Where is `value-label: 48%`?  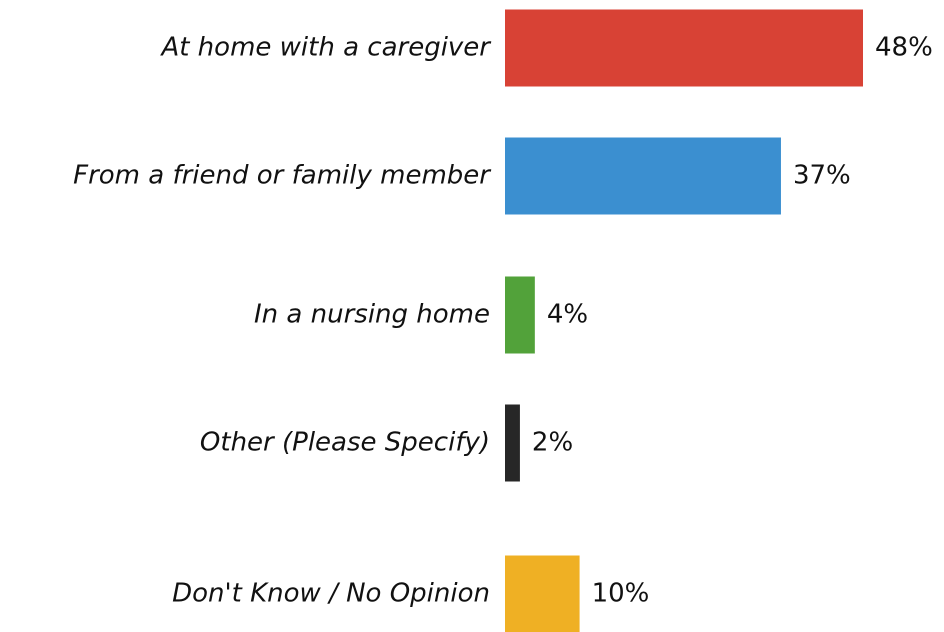 value-label: 48% is located at coordinates (904, 48).